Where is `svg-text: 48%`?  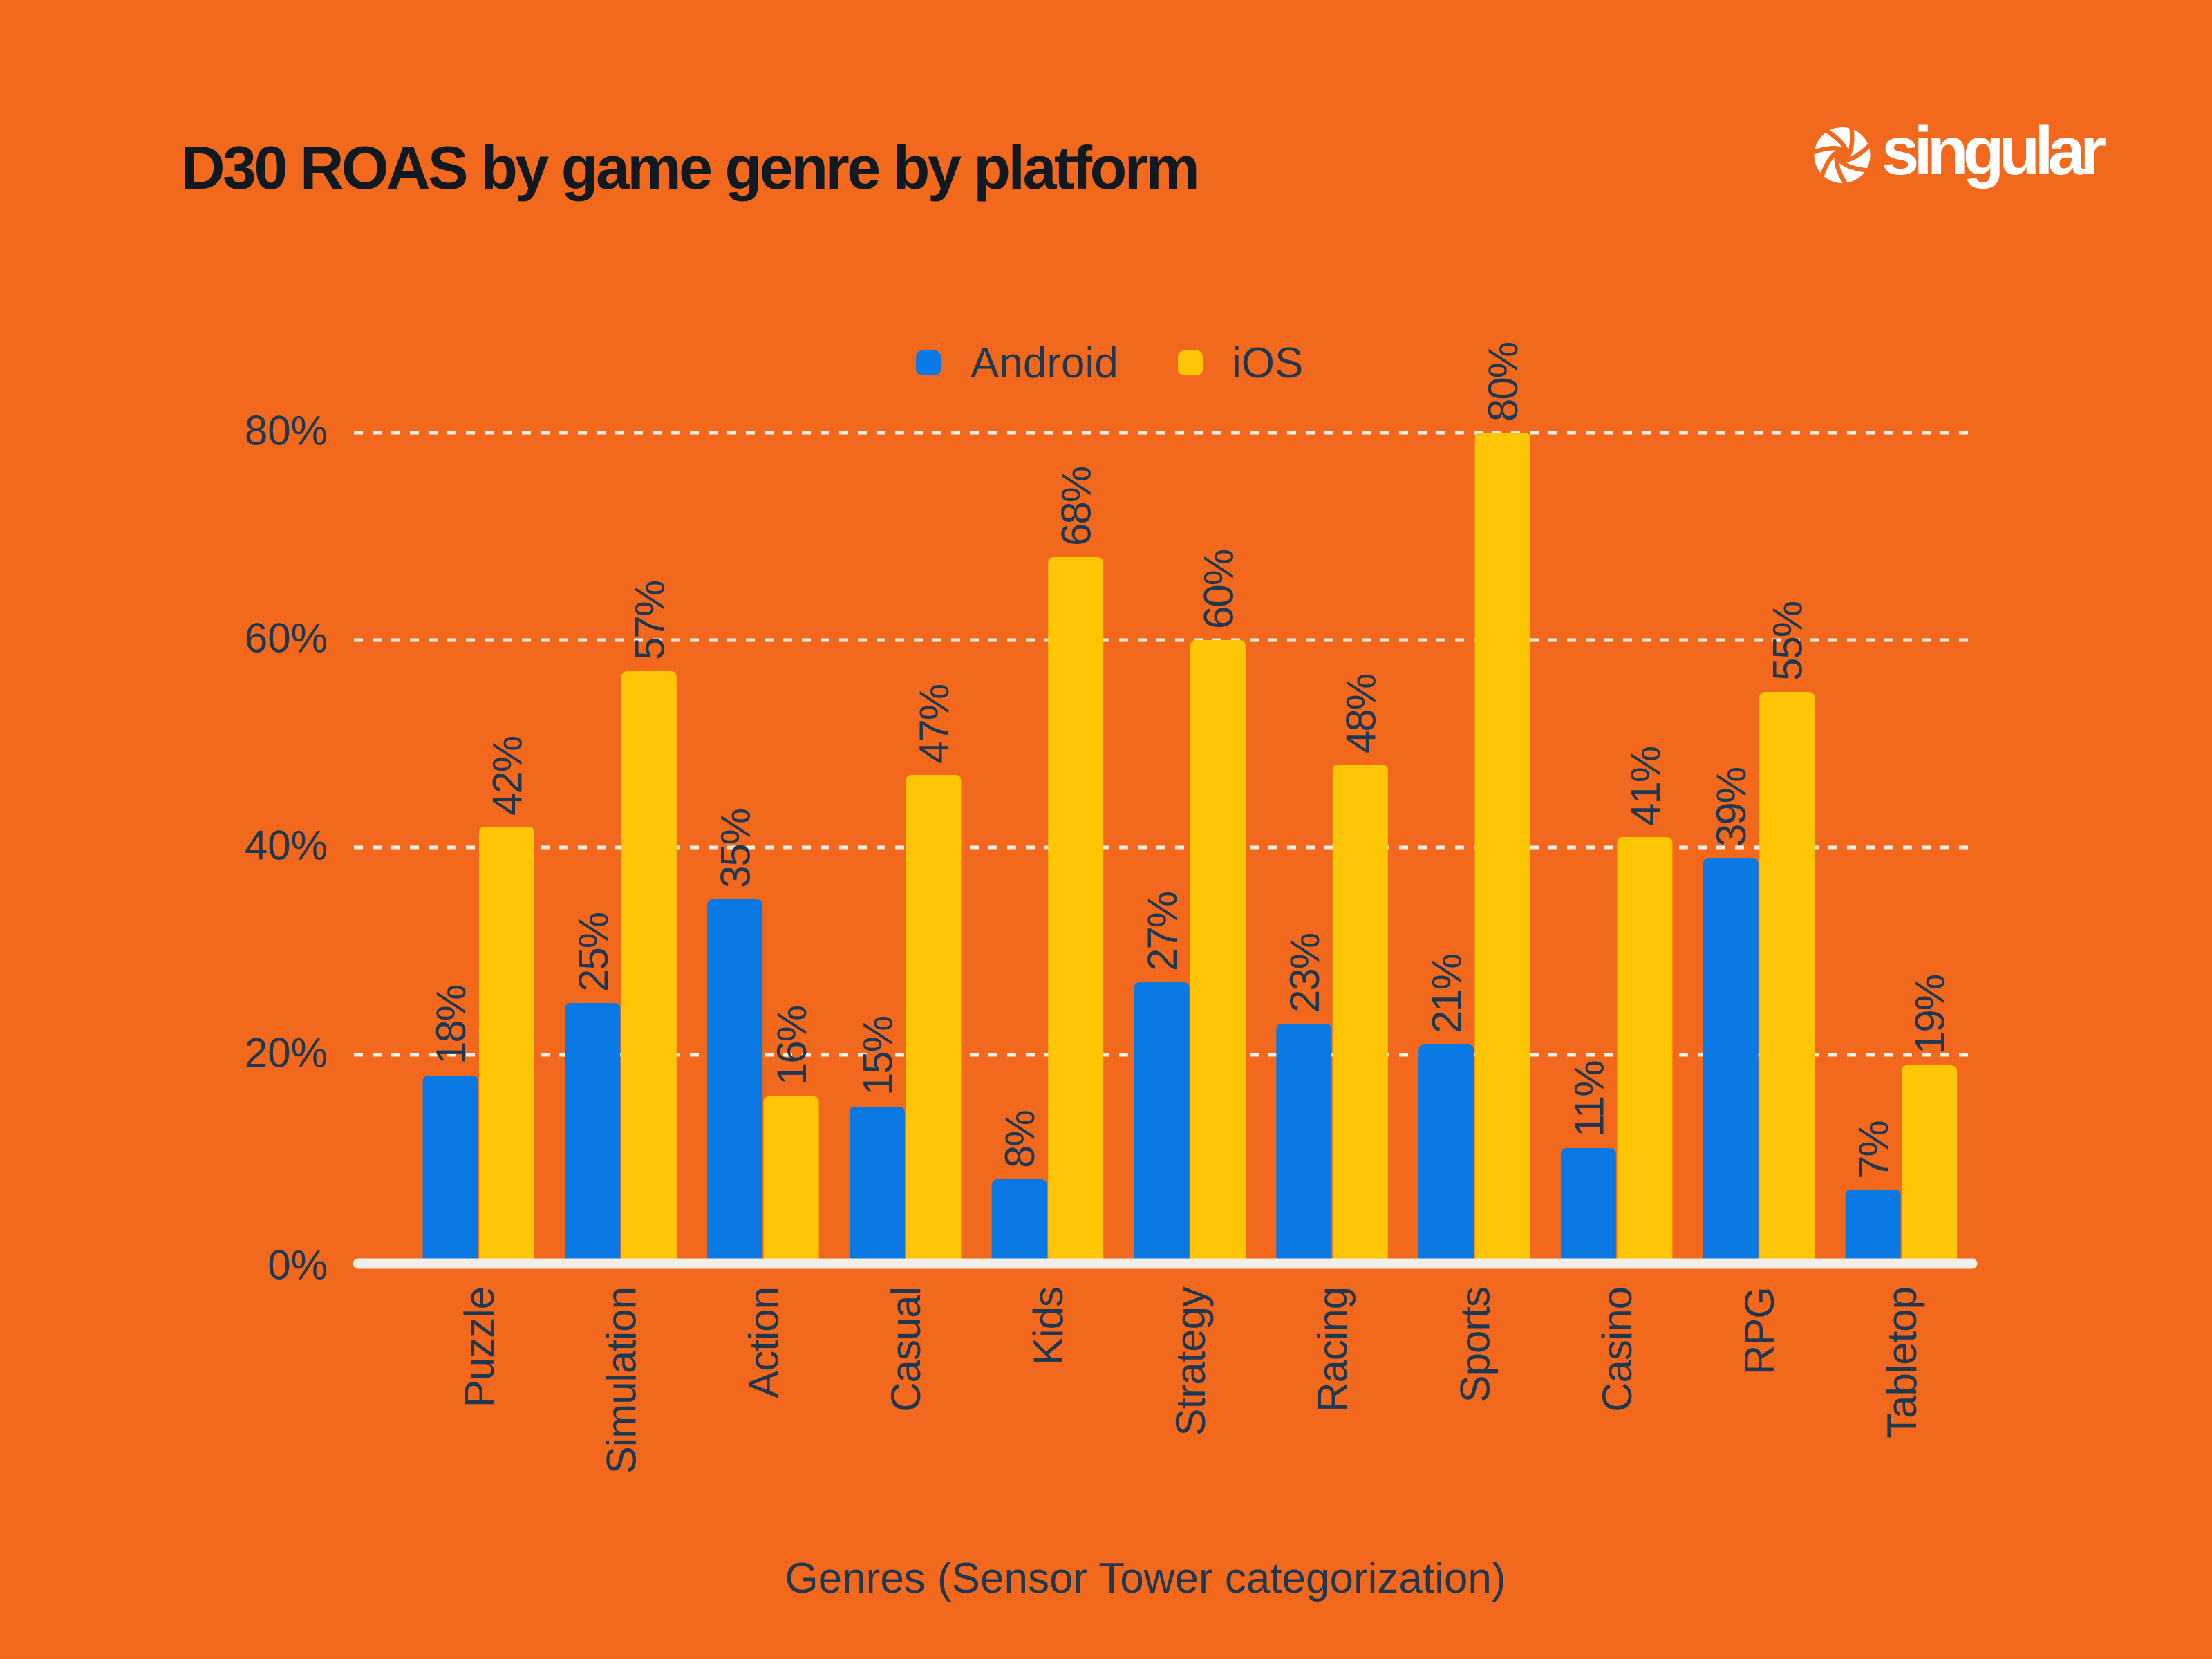 svg-text: 48% is located at coordinates (1361, 714).